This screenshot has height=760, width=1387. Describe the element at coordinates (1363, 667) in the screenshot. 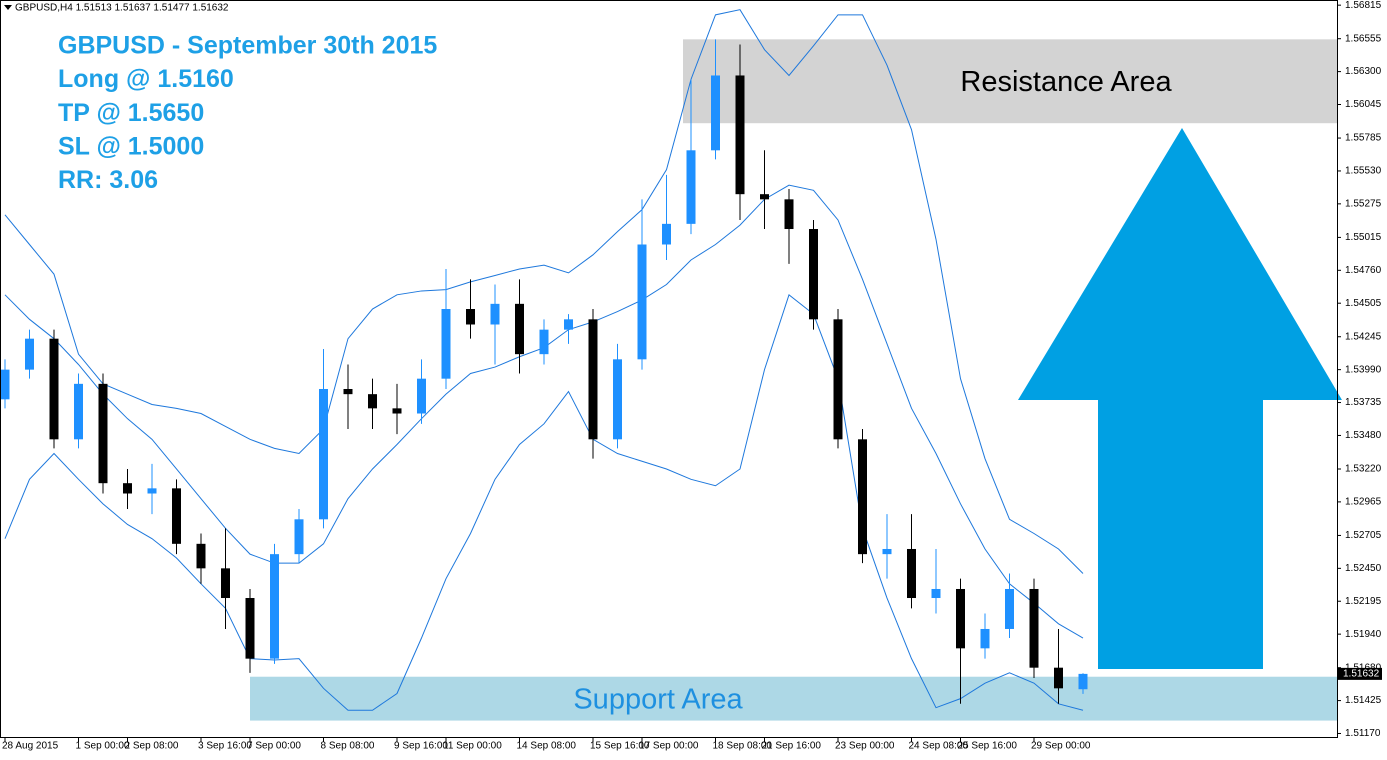

I see `y-tick-label: 1.51680` at that location.